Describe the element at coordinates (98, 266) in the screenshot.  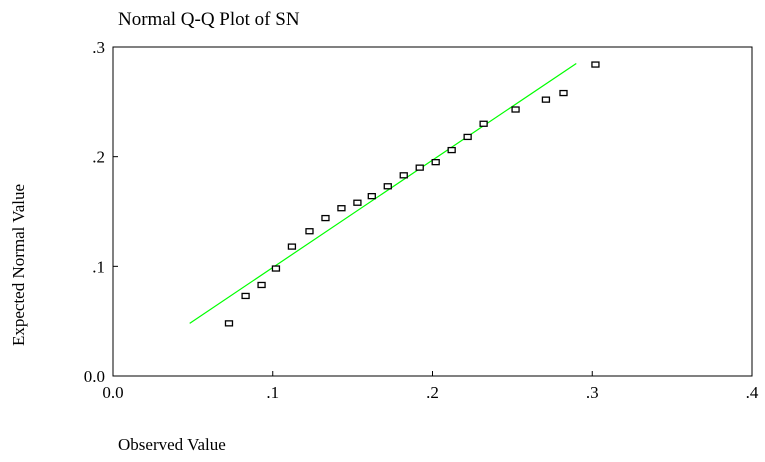
I see `y-tick-label: .1` at that location.